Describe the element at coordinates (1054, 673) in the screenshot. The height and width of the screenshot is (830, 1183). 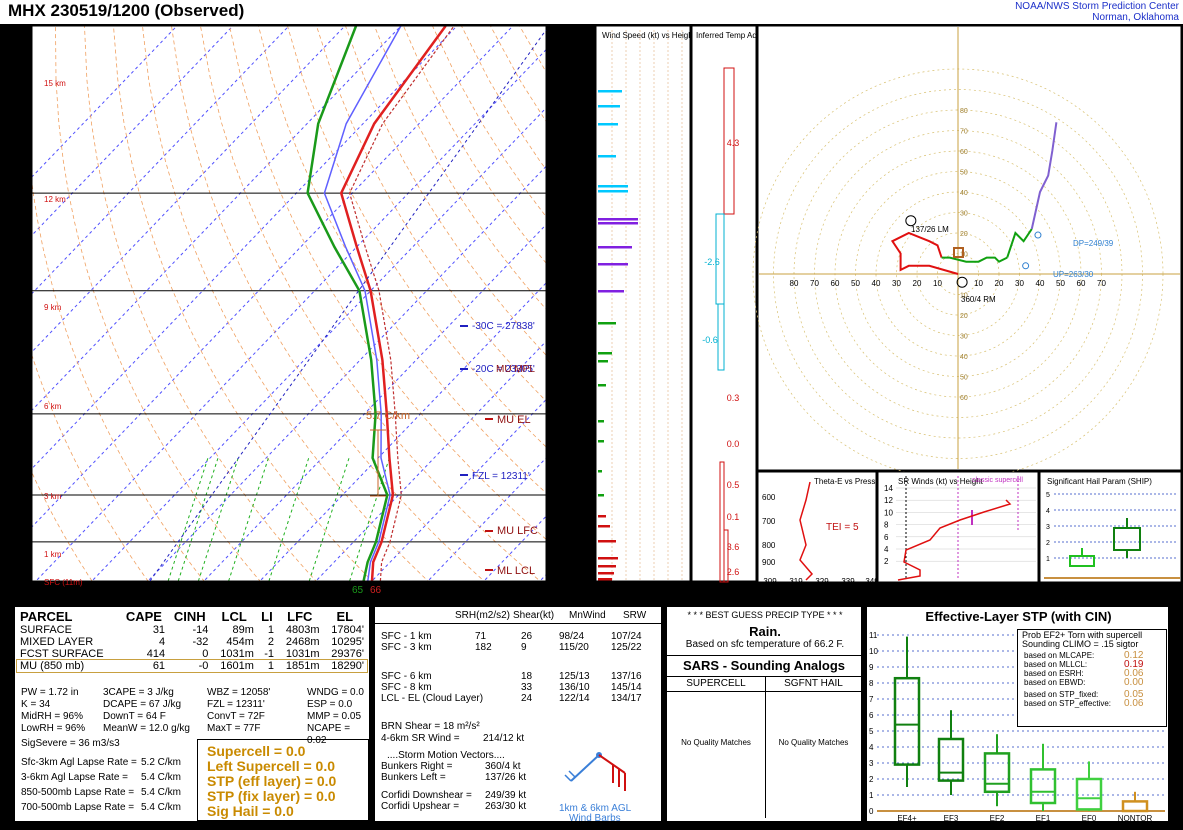
I see `prob-label: based on ESRH:` at that location.